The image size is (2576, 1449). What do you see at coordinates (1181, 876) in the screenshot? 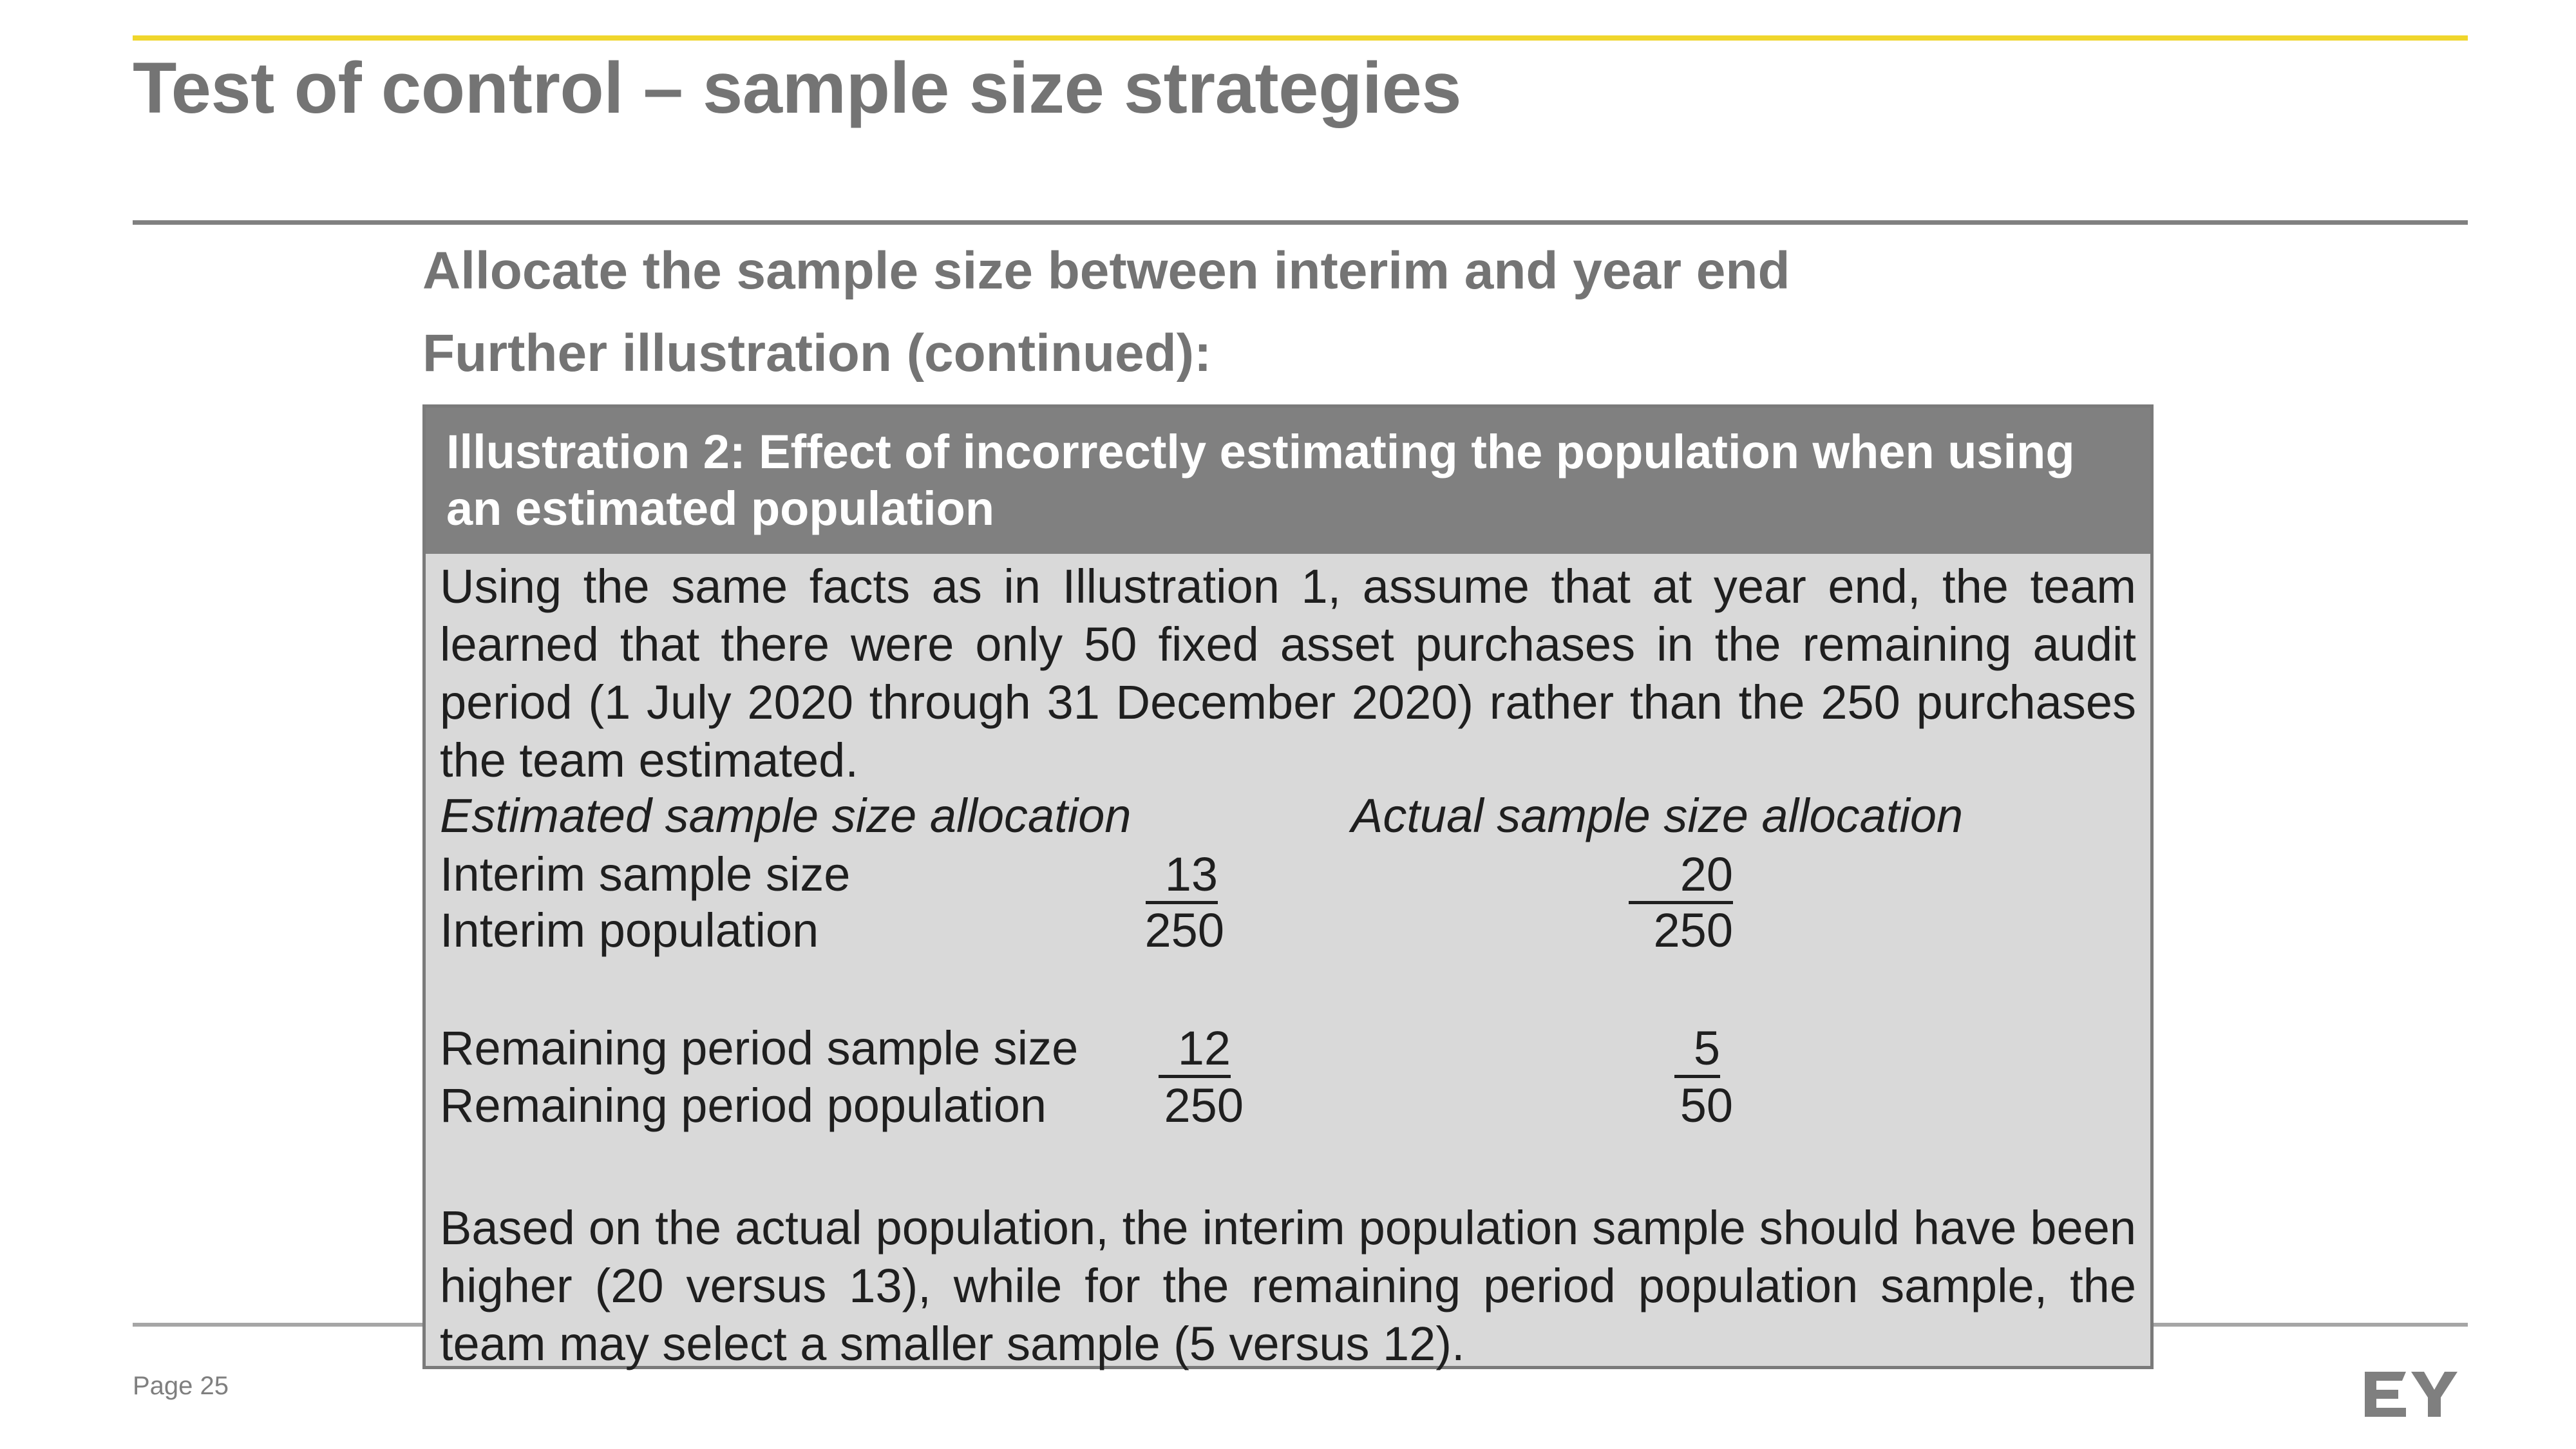
I see `estimated-interim-sample: 13` at bounding box center [1181, 876].